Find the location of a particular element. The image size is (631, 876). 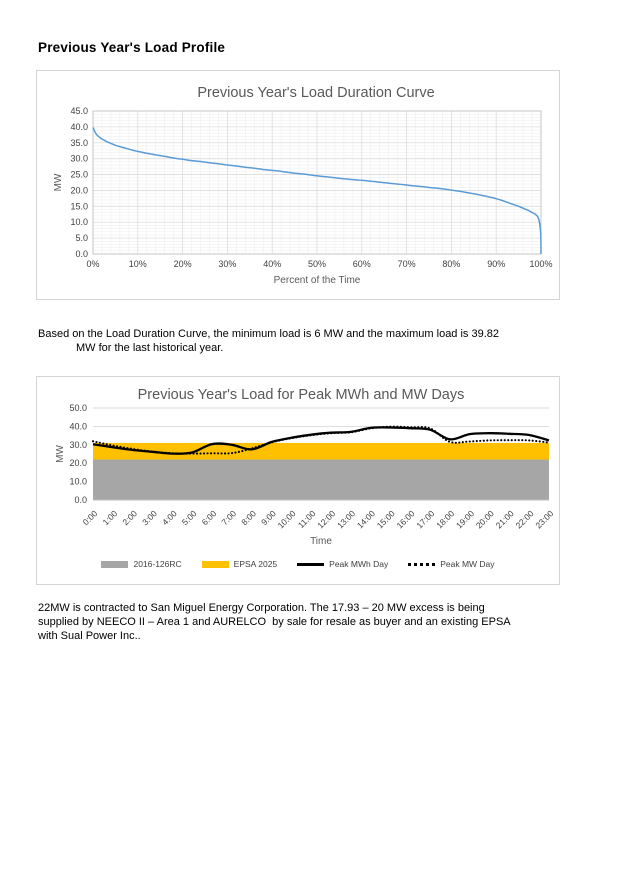

svg-text: 7:00 is located at coordinates (228, 517).